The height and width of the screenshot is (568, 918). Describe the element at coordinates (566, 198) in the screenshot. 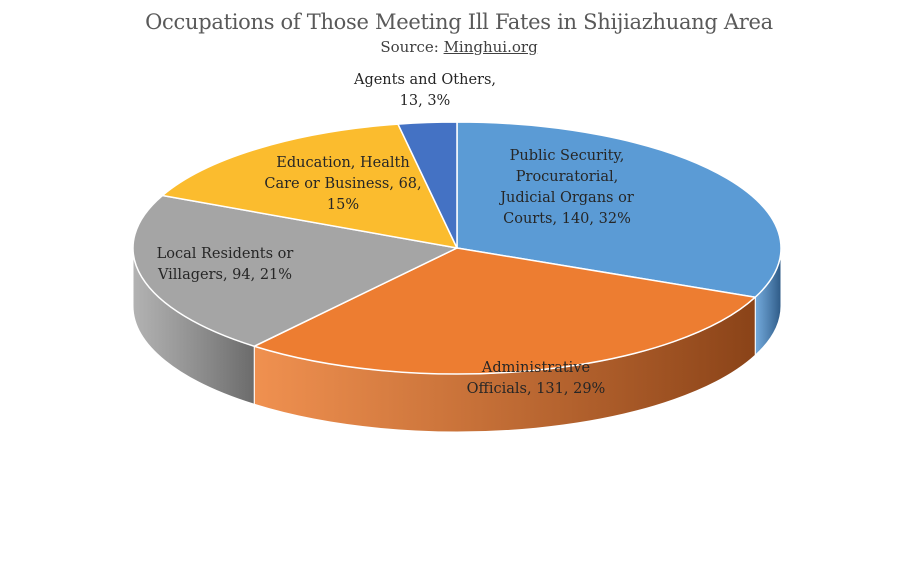

I see `pie-slice-label-line: Judicial Organs or` at that location.